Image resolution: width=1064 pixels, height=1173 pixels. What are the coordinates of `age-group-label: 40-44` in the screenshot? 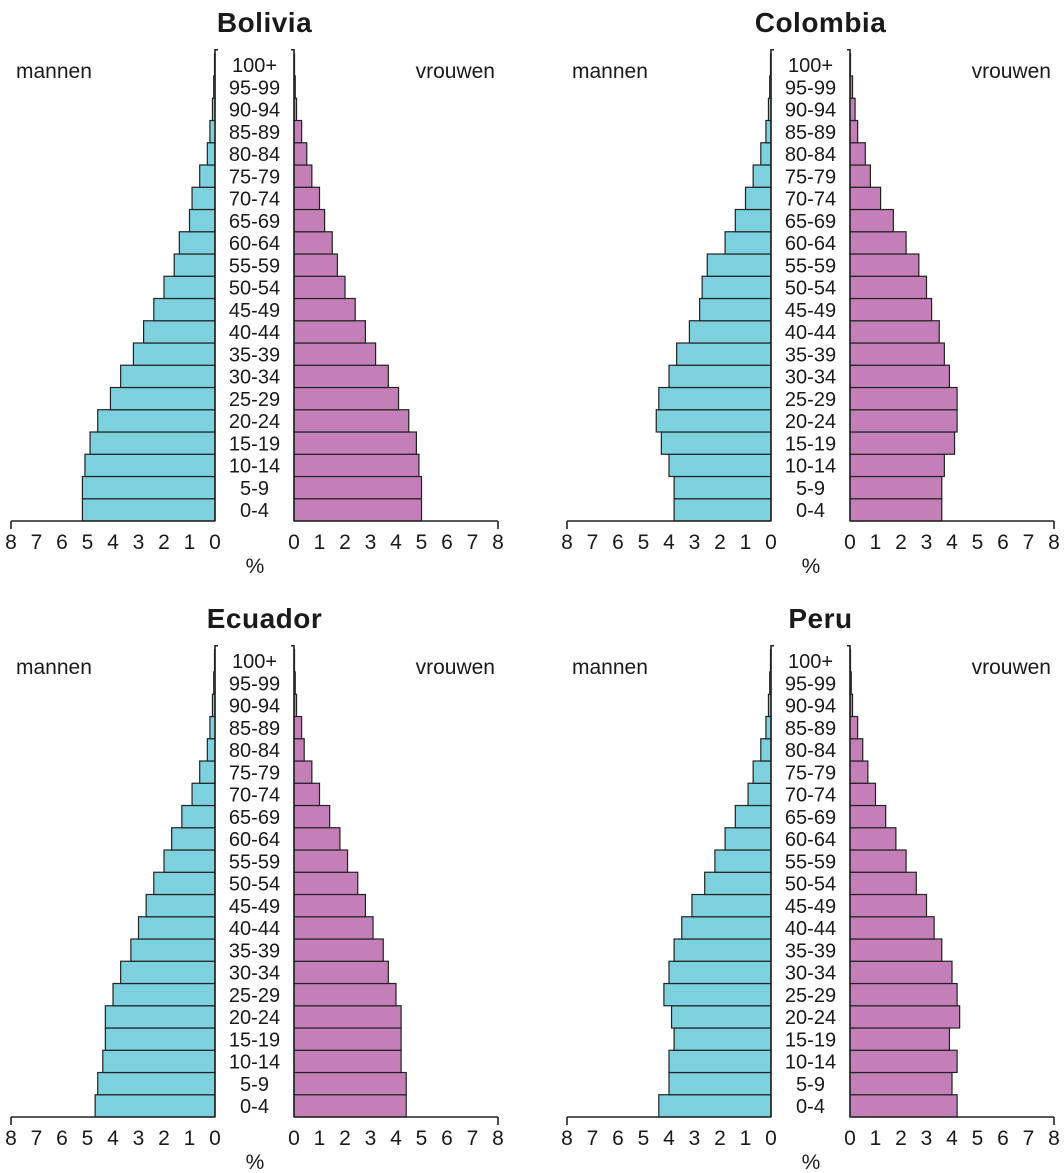 It's located at (810, 929).